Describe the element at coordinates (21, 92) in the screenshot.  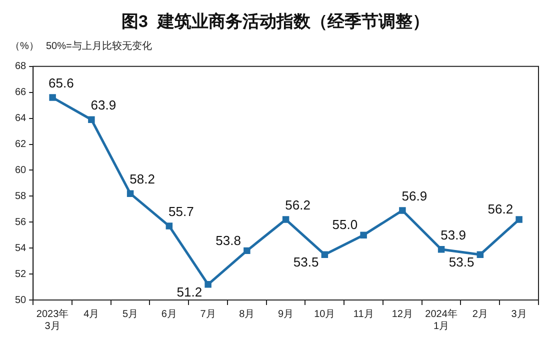
I see `y-tick-label: 66` at that location.